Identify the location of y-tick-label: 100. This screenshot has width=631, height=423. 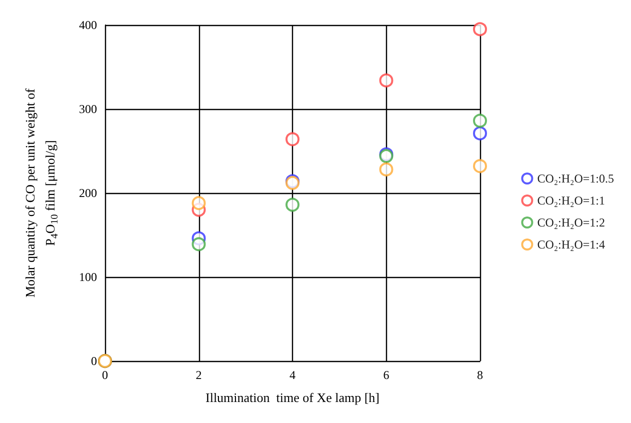
(88, 277).